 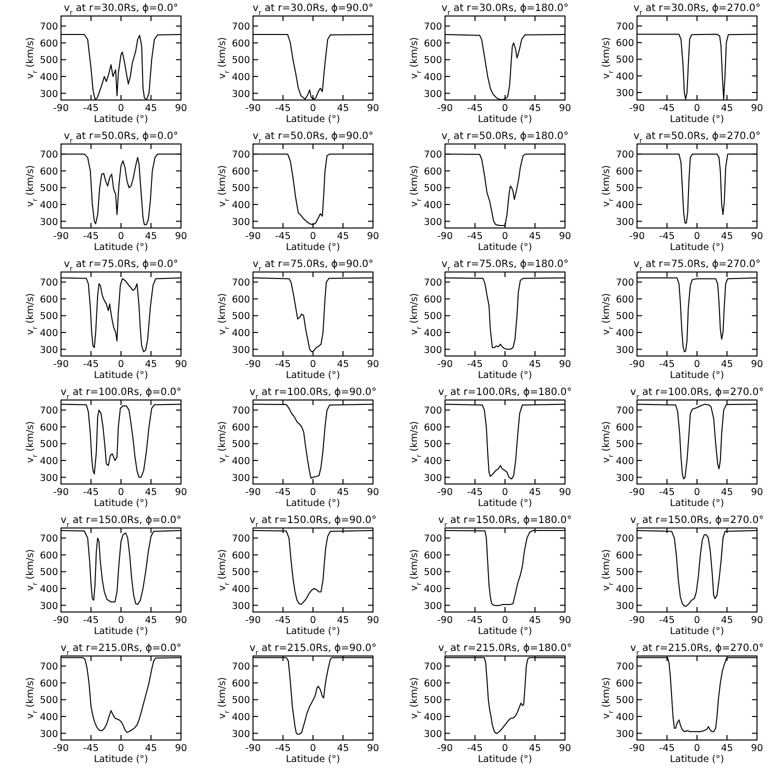 What do you see at coordinates (313, 266) in the screenshot?
I see `chart-title: v$_{r}$ at r=75.0Rs, ϕ=90.0°` at bounding box center [313, 266].